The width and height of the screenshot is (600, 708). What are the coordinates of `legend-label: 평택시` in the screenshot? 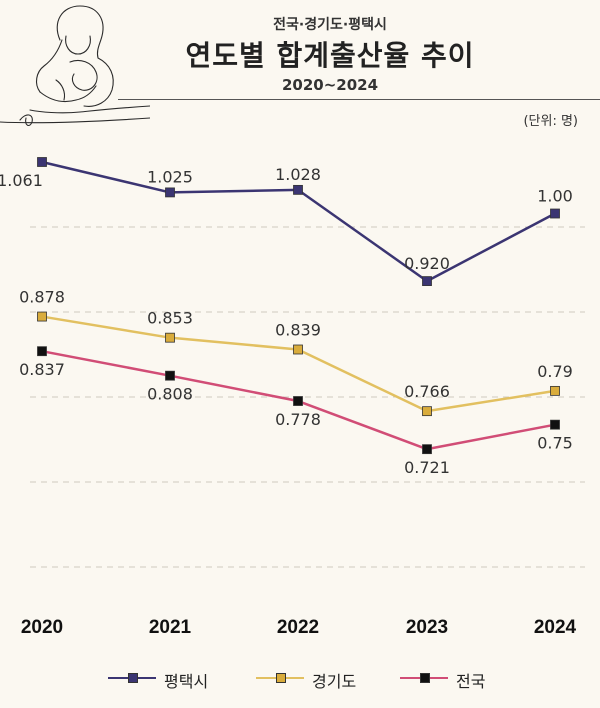 It's located at (186, 681).